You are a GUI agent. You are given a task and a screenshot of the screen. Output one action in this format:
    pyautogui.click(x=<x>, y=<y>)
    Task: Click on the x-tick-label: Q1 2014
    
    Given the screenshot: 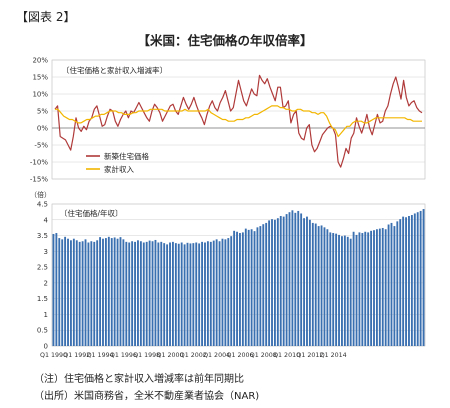 What is the action you would take?
    pyautogui.click(x=333, y=355)
    